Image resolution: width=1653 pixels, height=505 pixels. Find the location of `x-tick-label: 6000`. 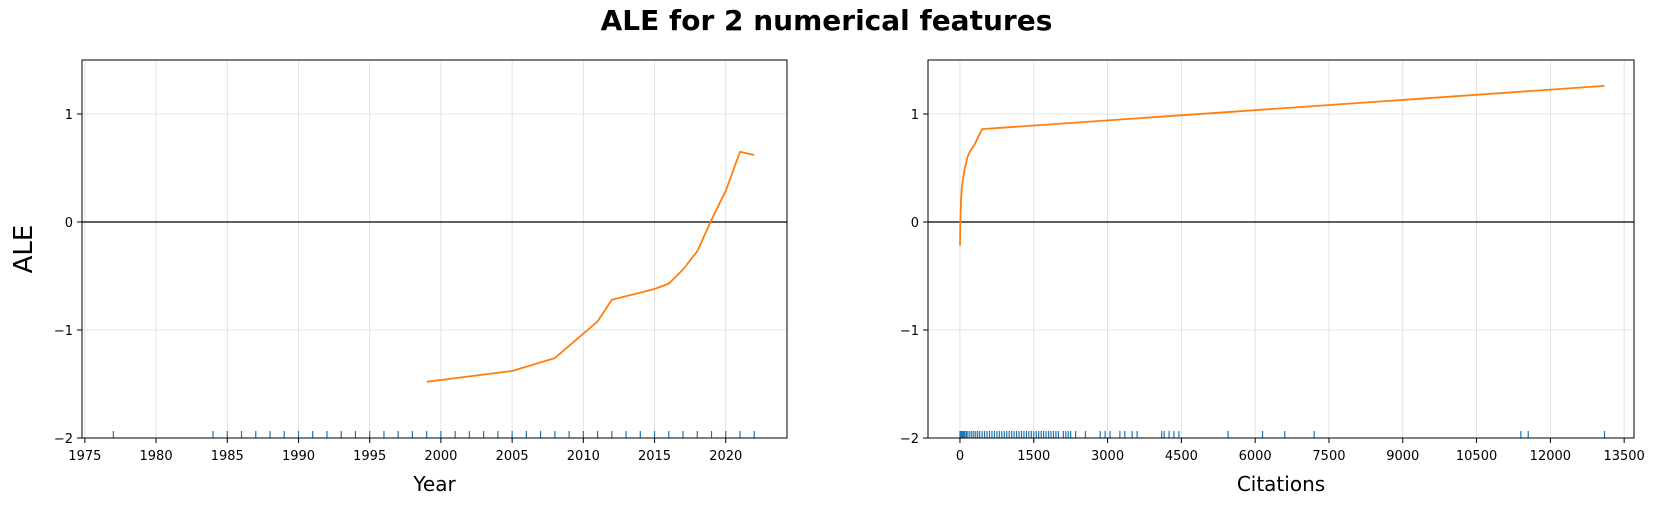

x-tick-label: 6000 is located at coordinates (1255, 456).